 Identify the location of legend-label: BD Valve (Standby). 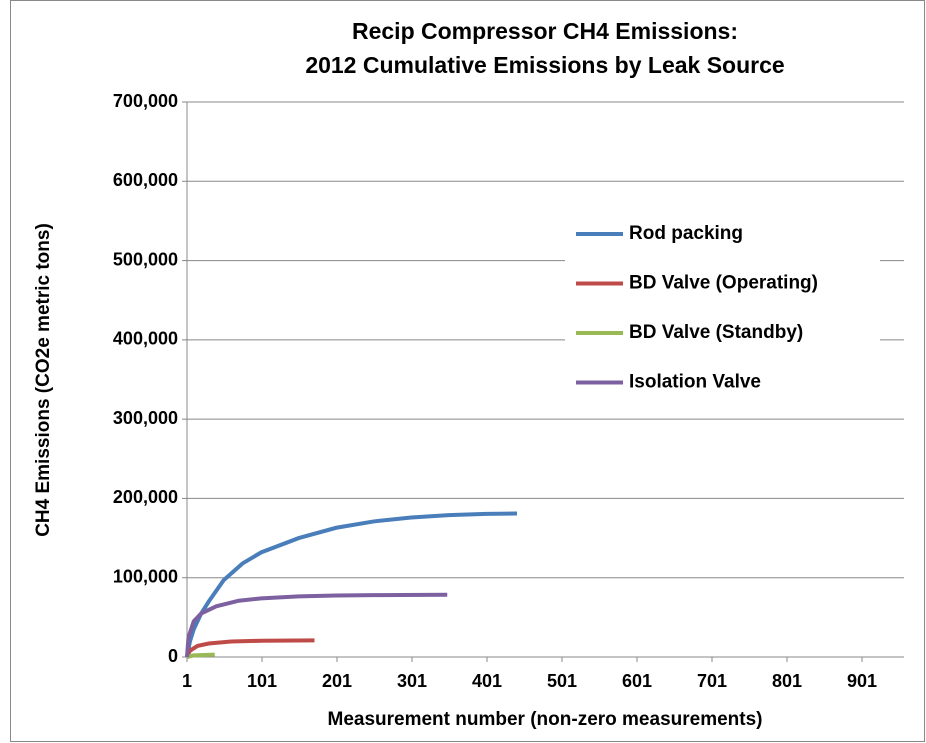
(716, 332).